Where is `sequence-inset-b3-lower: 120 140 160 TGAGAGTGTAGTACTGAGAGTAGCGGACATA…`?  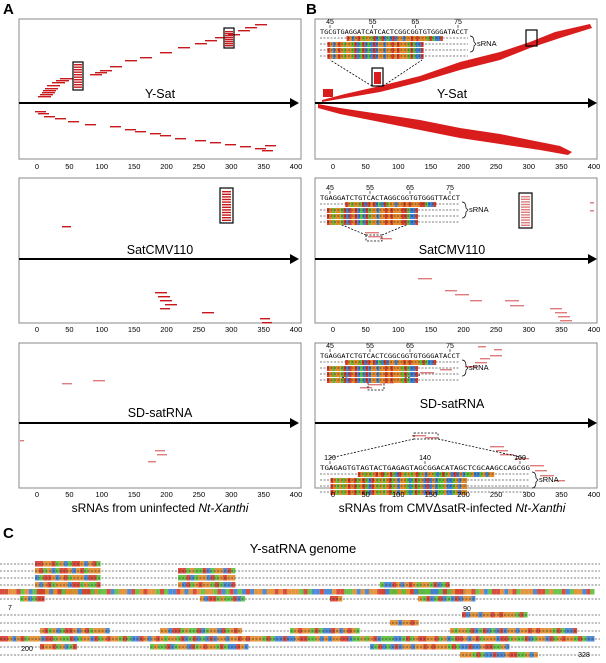
sequence-inset-b3-lower: 120 140 160 TGAGAGTGTAGTACTGAGAGTAGCGGACATA… is located at coordinates (439, 475).